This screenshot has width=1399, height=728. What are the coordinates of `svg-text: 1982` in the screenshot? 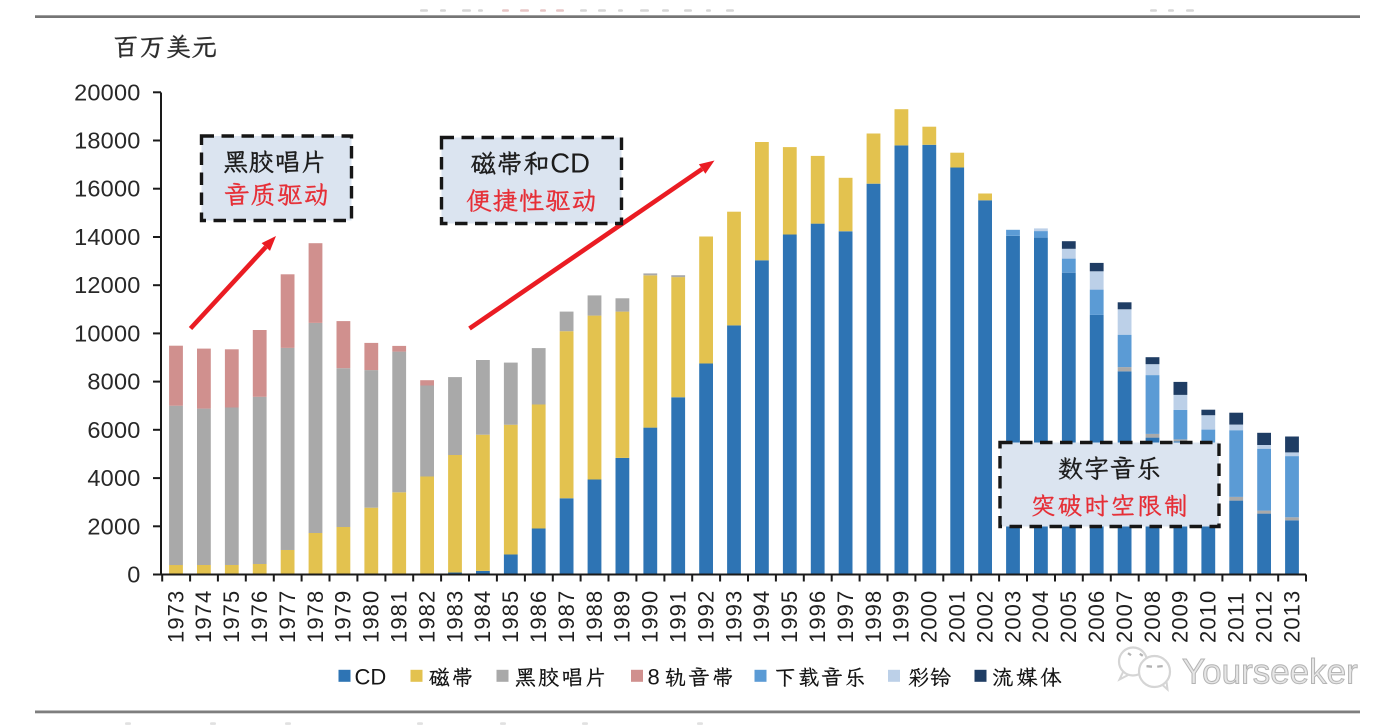 It's located at (426, 616).